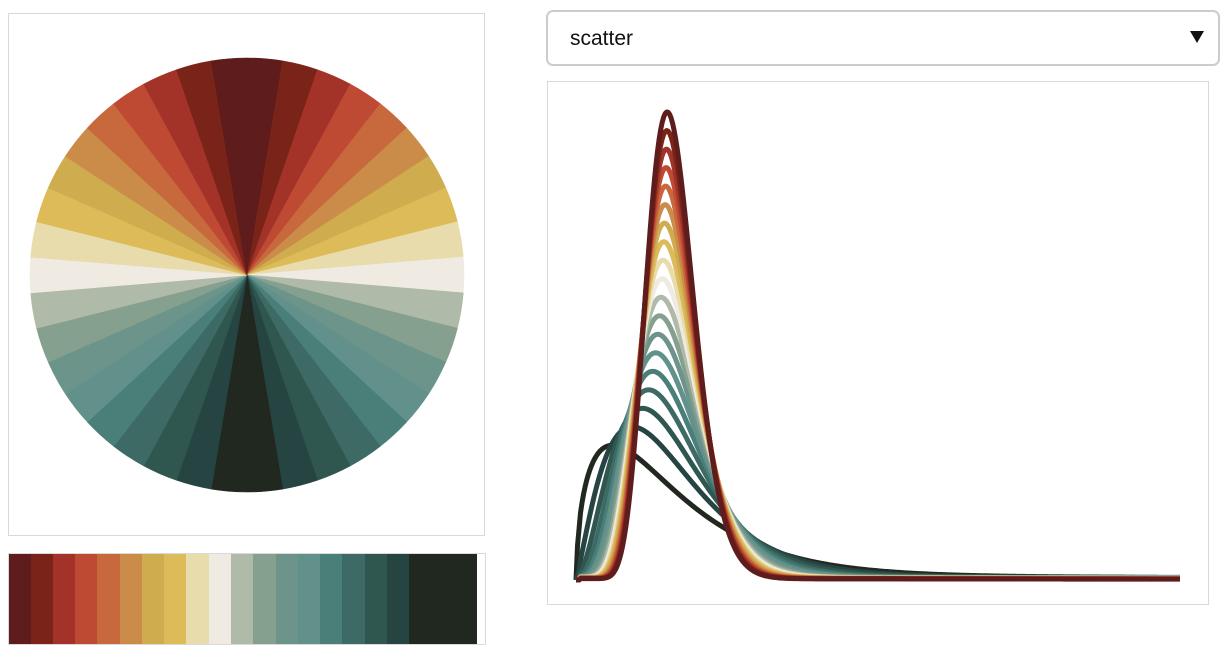  What do you see at coordinates (883, 38) in the screenshot?
I see `plot-type-select: scatter` at bounding box center [883, 38].